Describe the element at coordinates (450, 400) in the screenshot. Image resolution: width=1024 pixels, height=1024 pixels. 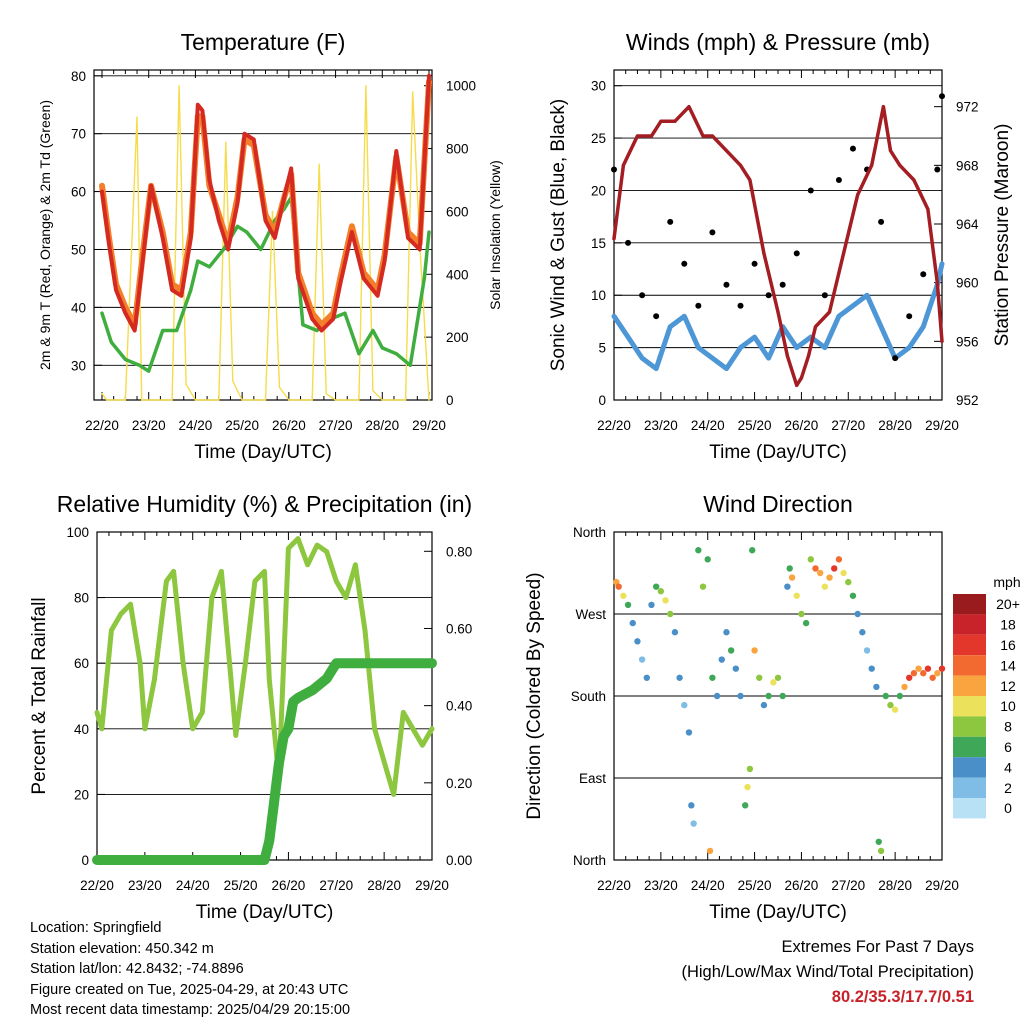
I see `y2-tick-label: 0` at that location.